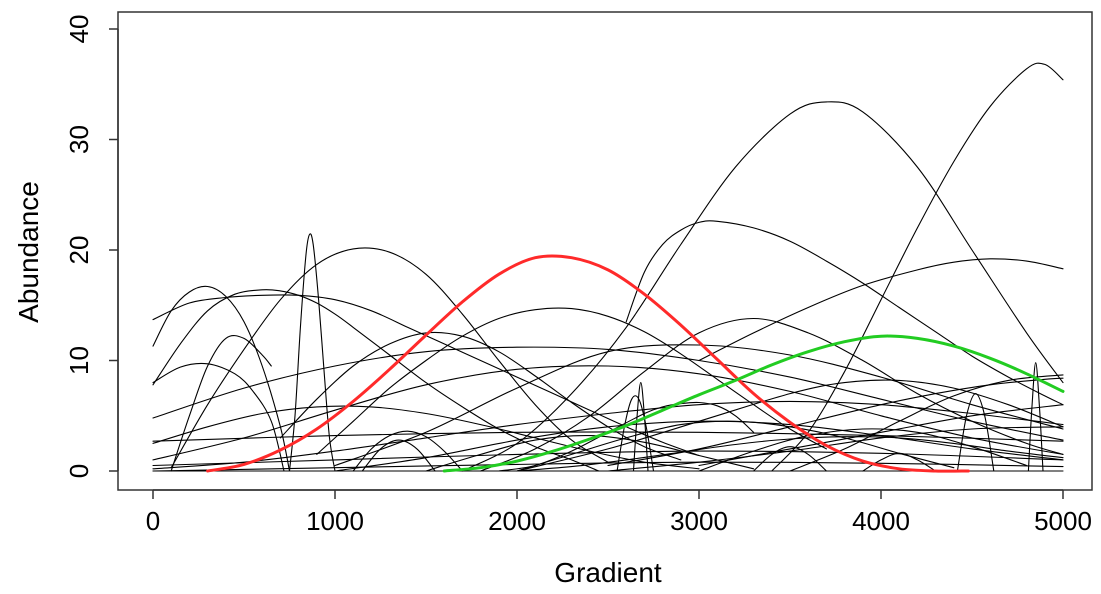  What do you see at coordinates (153, 521) in the screenshot?
I see `x-tick-label: 0` at bounding box center [153, 521].